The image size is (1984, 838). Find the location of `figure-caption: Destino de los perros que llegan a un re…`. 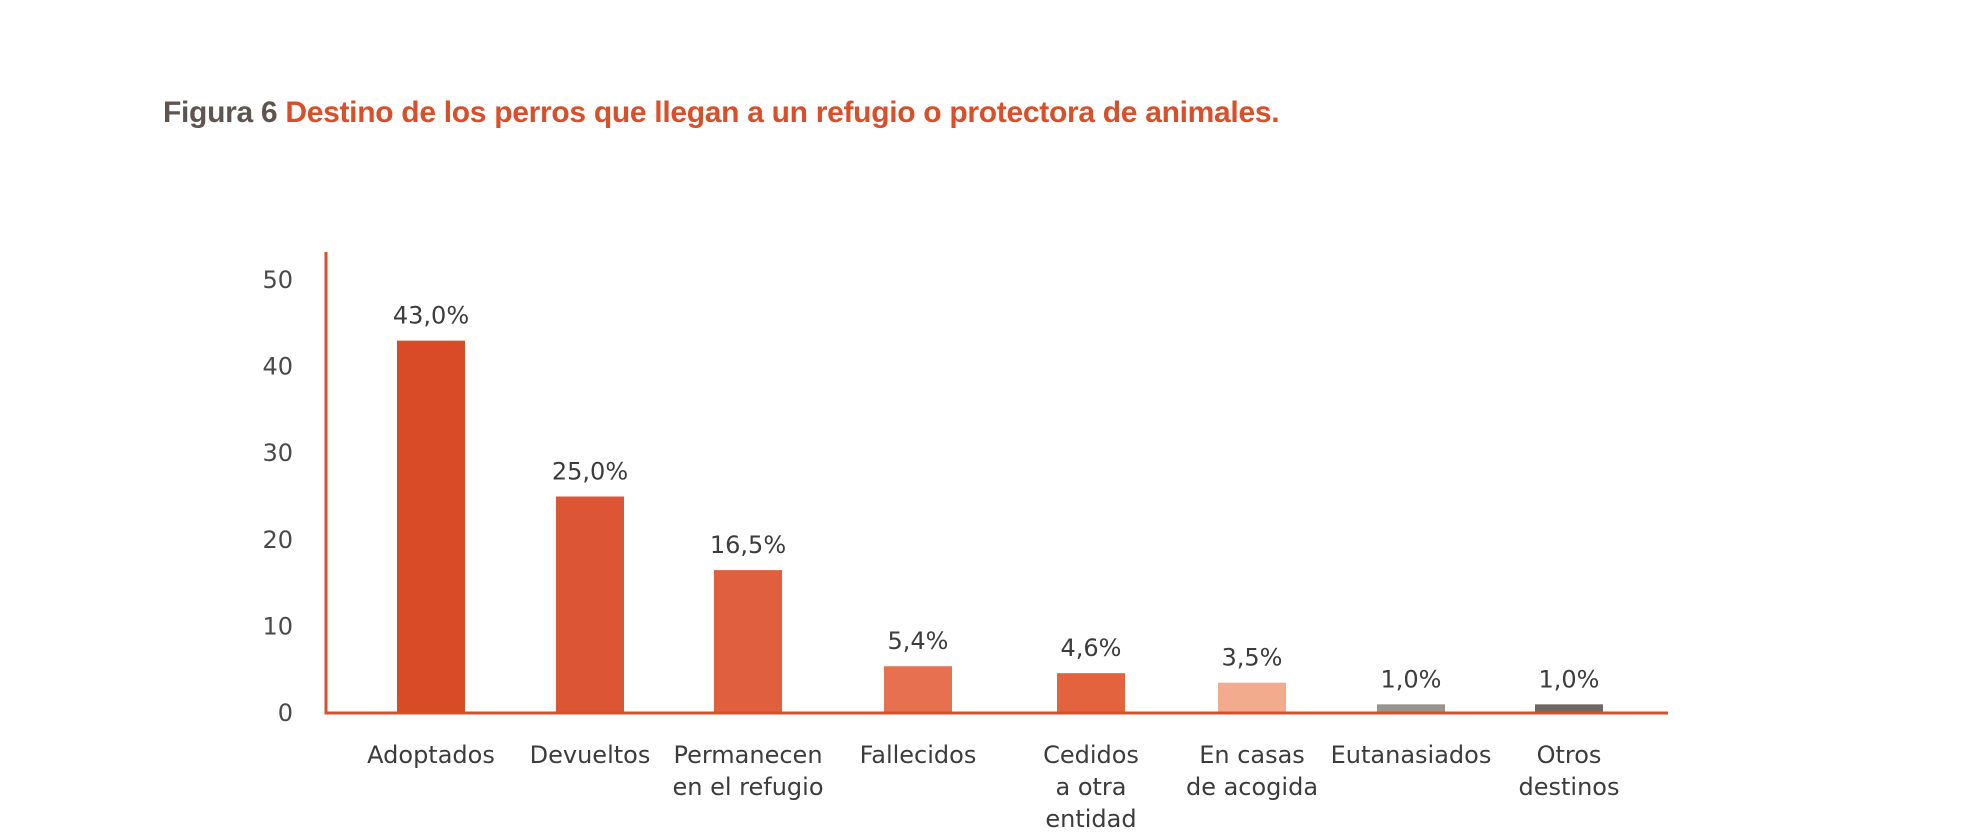

figure-caption: Destino de los perros que llegan a un re… is located at coordinates (782, 112).